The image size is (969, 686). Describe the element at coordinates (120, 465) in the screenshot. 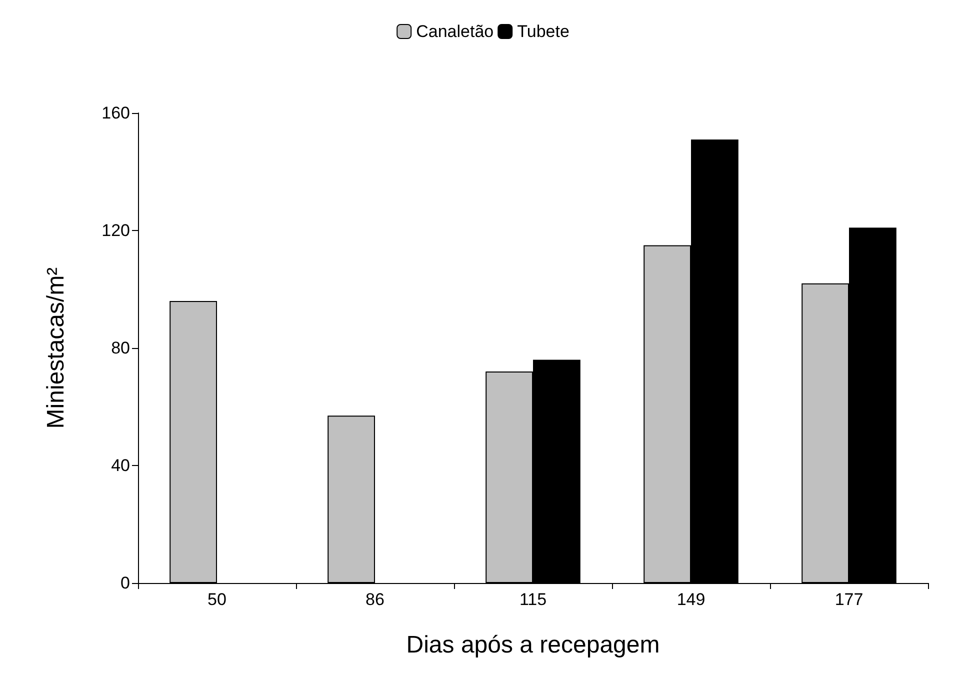

I see `y-tick-label: 40` at that location.